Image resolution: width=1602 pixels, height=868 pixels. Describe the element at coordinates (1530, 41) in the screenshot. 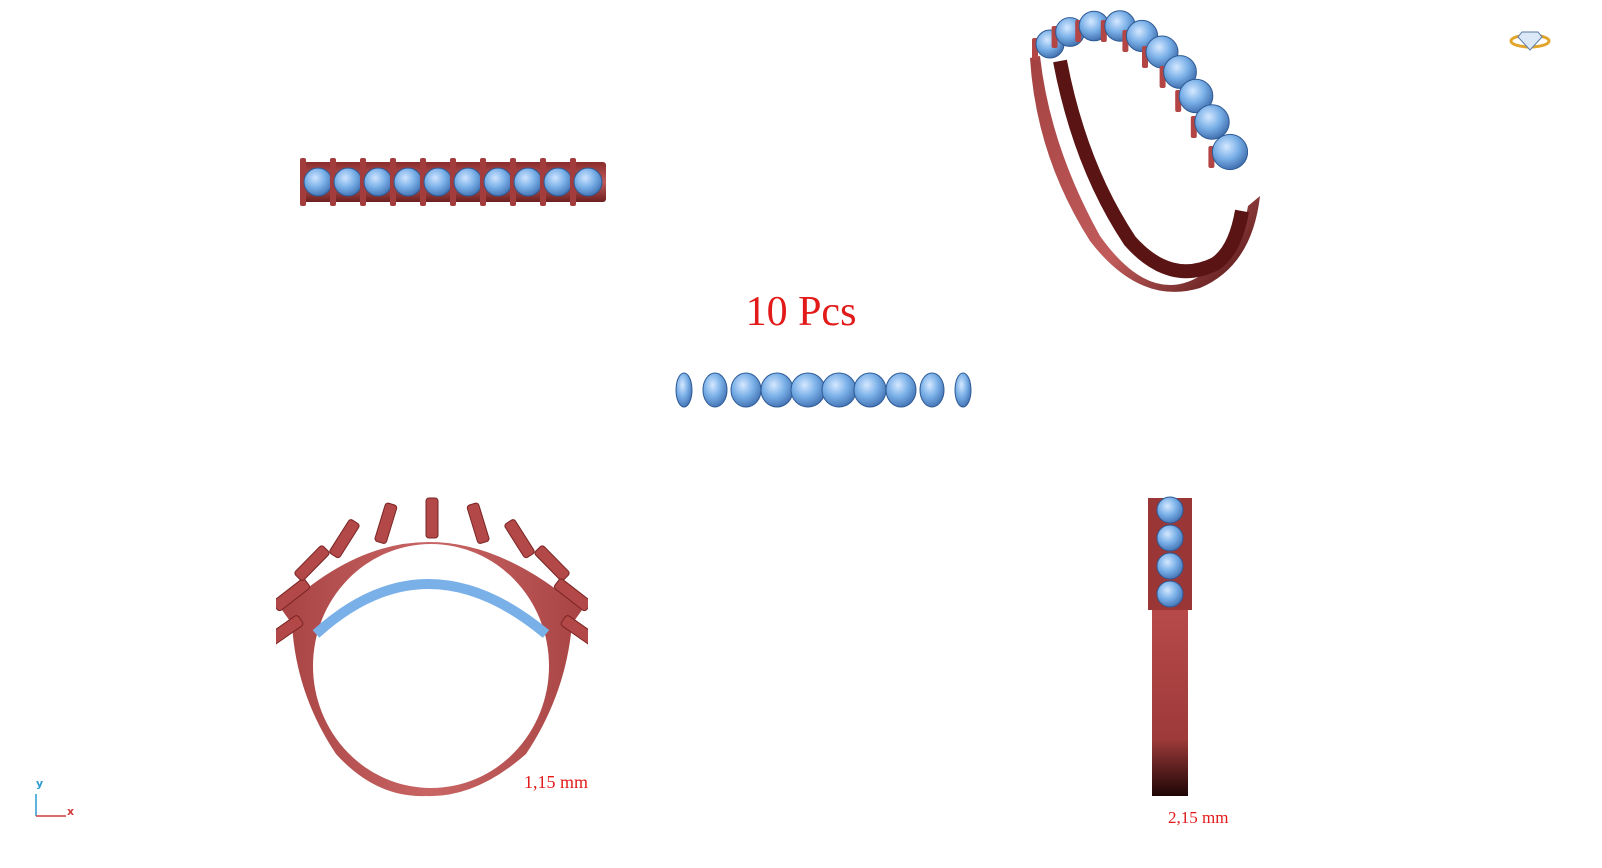

I see `ring-diamond-icon` at that location.